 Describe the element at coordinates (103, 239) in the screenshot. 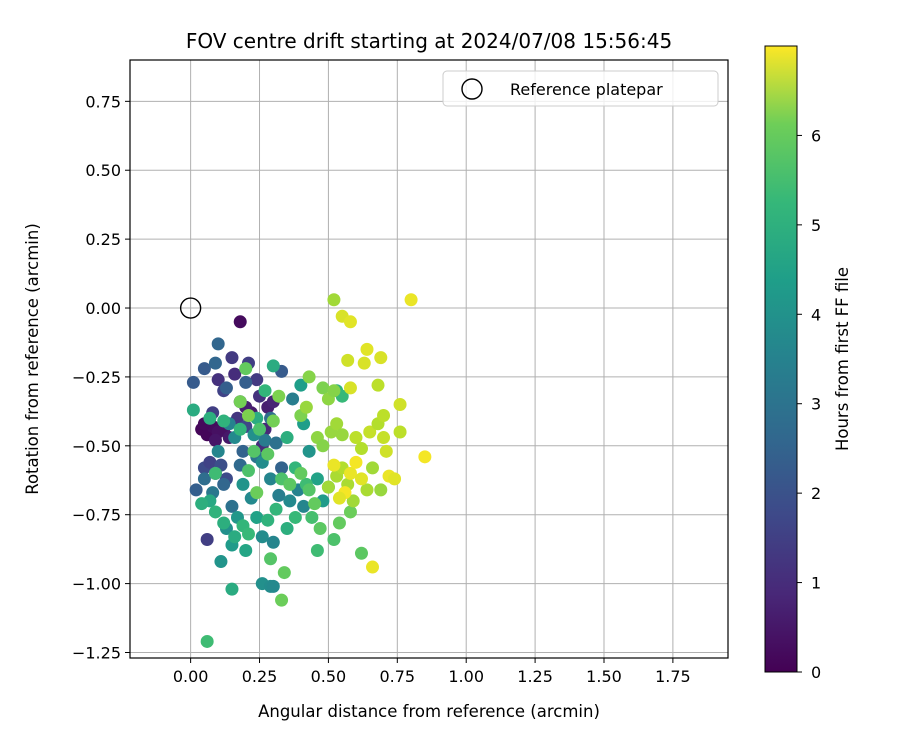

I see `y-tick-label: 0.25` at that location.